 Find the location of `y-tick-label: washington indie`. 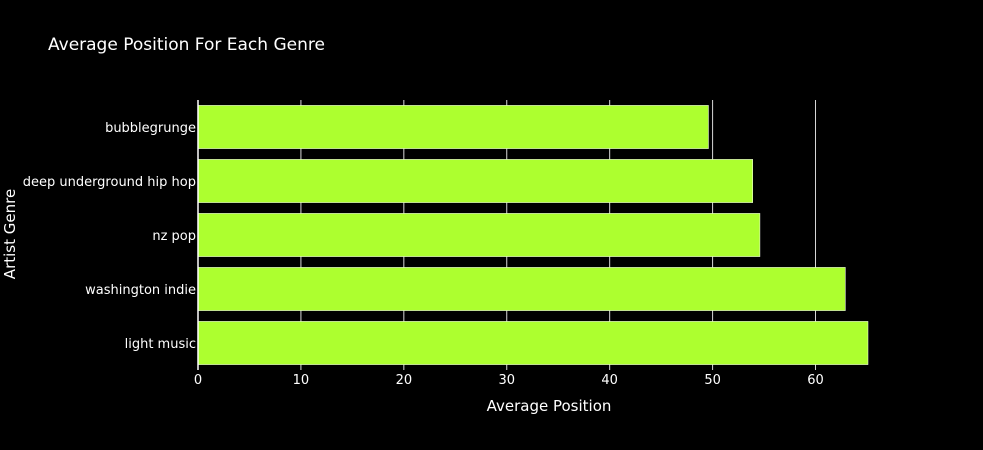

y-tick-label: washington indie is located at coordinates (140, 290).